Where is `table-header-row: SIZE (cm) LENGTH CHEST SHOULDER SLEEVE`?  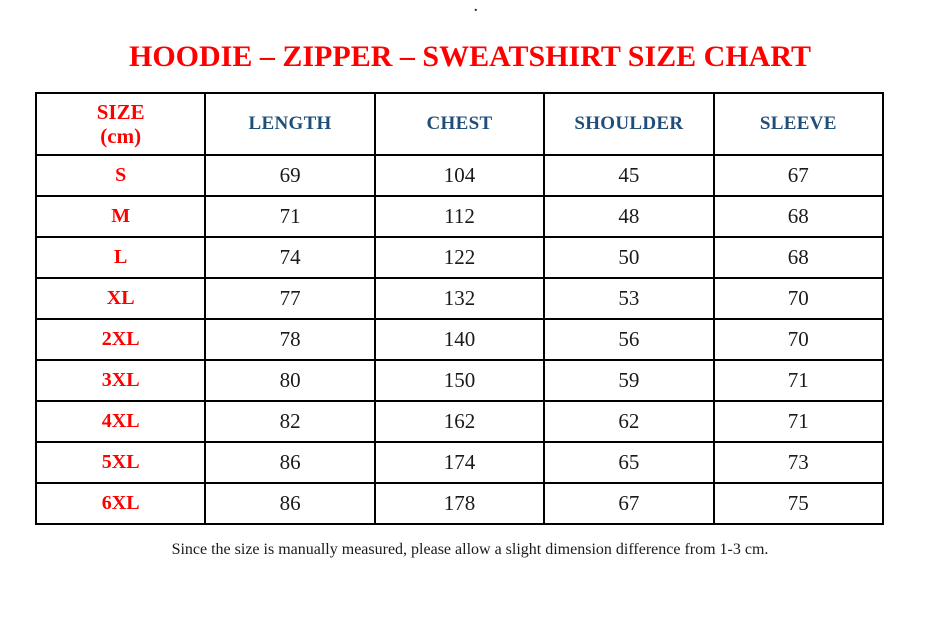
table-header-row: SIZE (cm) LENGTH CHEST SHOULDER SLEEVE is located at coordinates (459, 124).